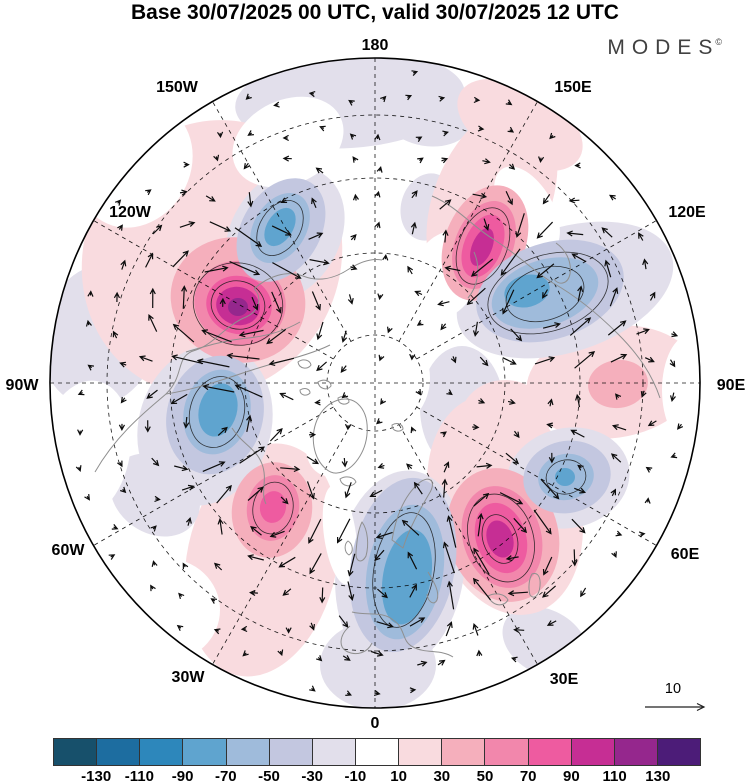 This screenshot has width=750, height=783. Describe the element at coordinates (528, 775) in the screenshot. I see `colorbar-tick-70: 70` at that location.